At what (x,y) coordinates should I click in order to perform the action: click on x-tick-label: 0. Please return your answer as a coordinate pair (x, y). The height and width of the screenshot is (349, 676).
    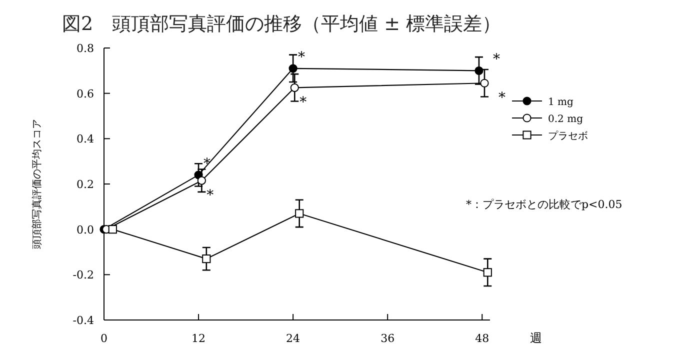
    Looking at the image, I should click on (104, 338).